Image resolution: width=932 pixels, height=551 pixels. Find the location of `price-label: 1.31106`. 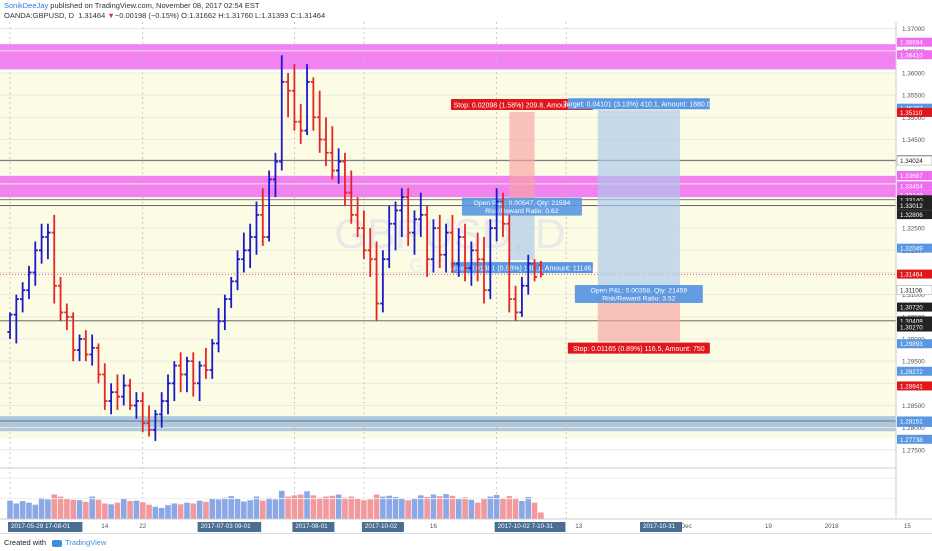

price-label: 1.31106 is located at coordinates (911, 290).